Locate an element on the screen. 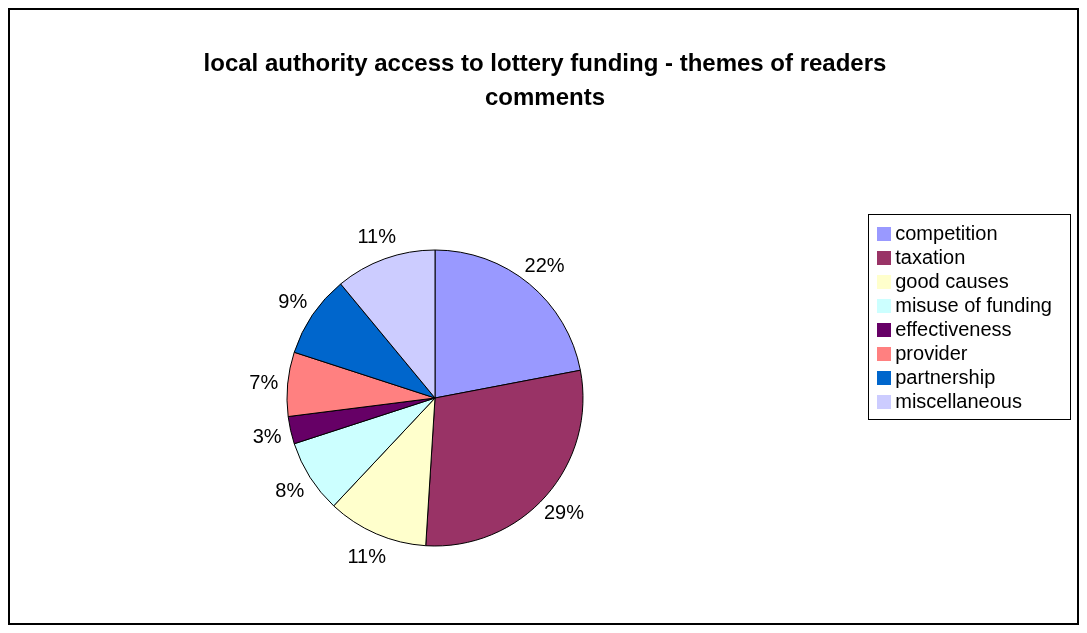  legend-label: miscellaneous is located at coordinates (958, 400).